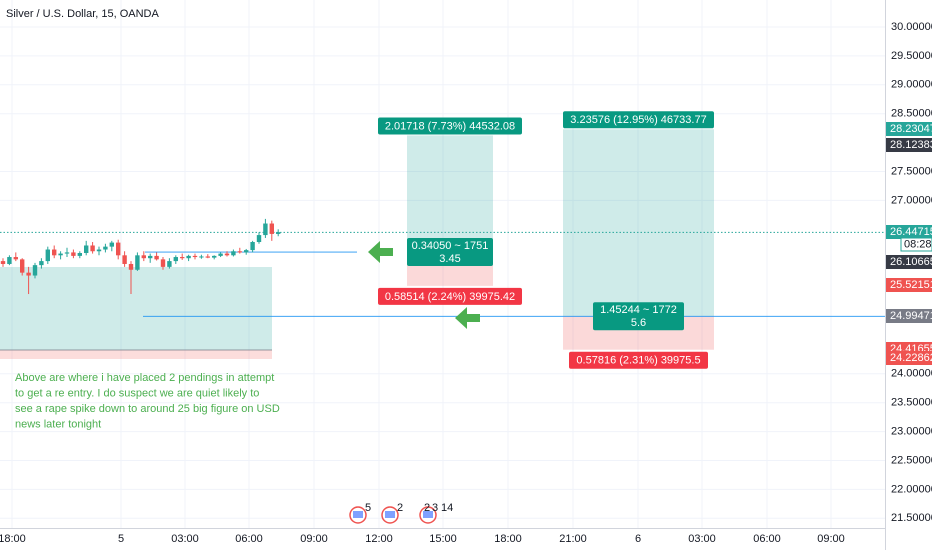 The width and height of the screenshot is (932, 550). I want to click on price-tag-label: 24.99471, so click(911, 316).